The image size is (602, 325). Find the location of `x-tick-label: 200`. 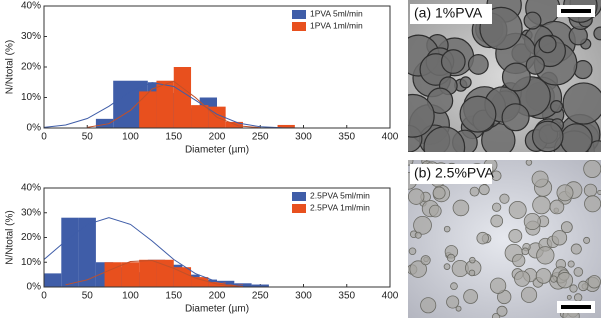

x-tick-label: 200 is located at coordinates (217, 137).